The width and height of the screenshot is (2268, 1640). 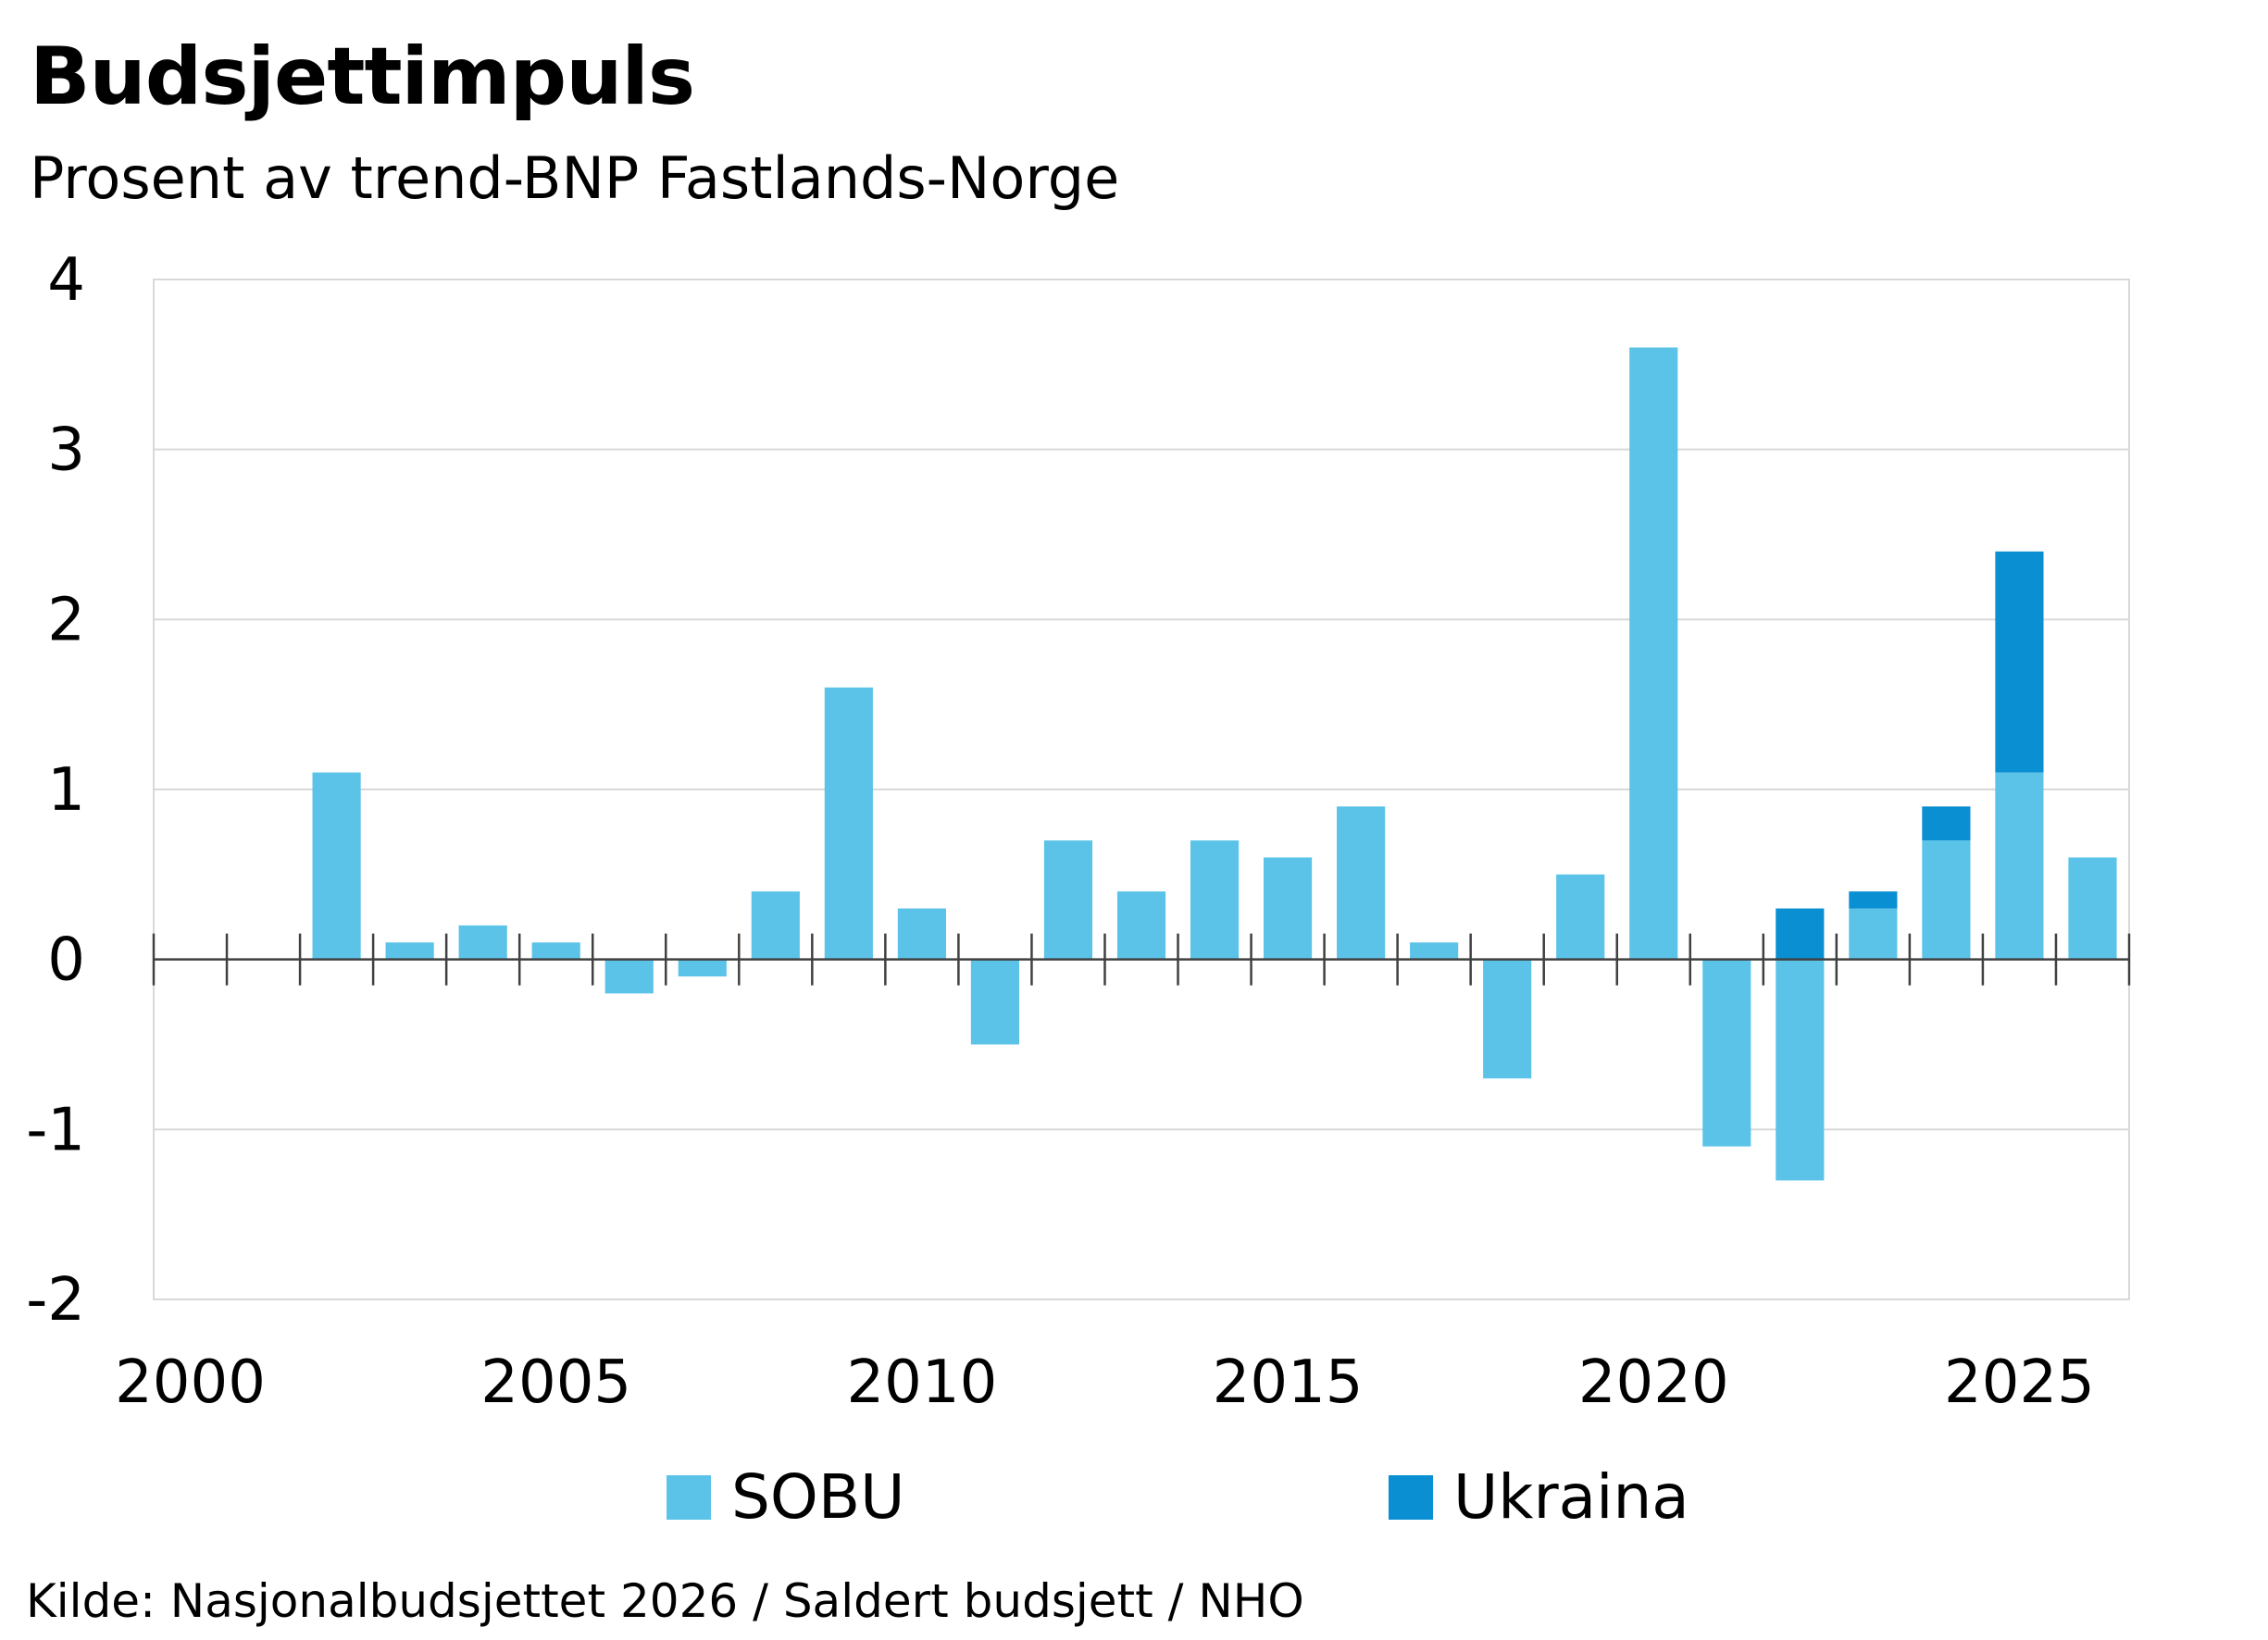 What do you see at coordinates (848, 824) in the screenshot?
I see `bar-sobu-2009` at bounding box center [848, 824].